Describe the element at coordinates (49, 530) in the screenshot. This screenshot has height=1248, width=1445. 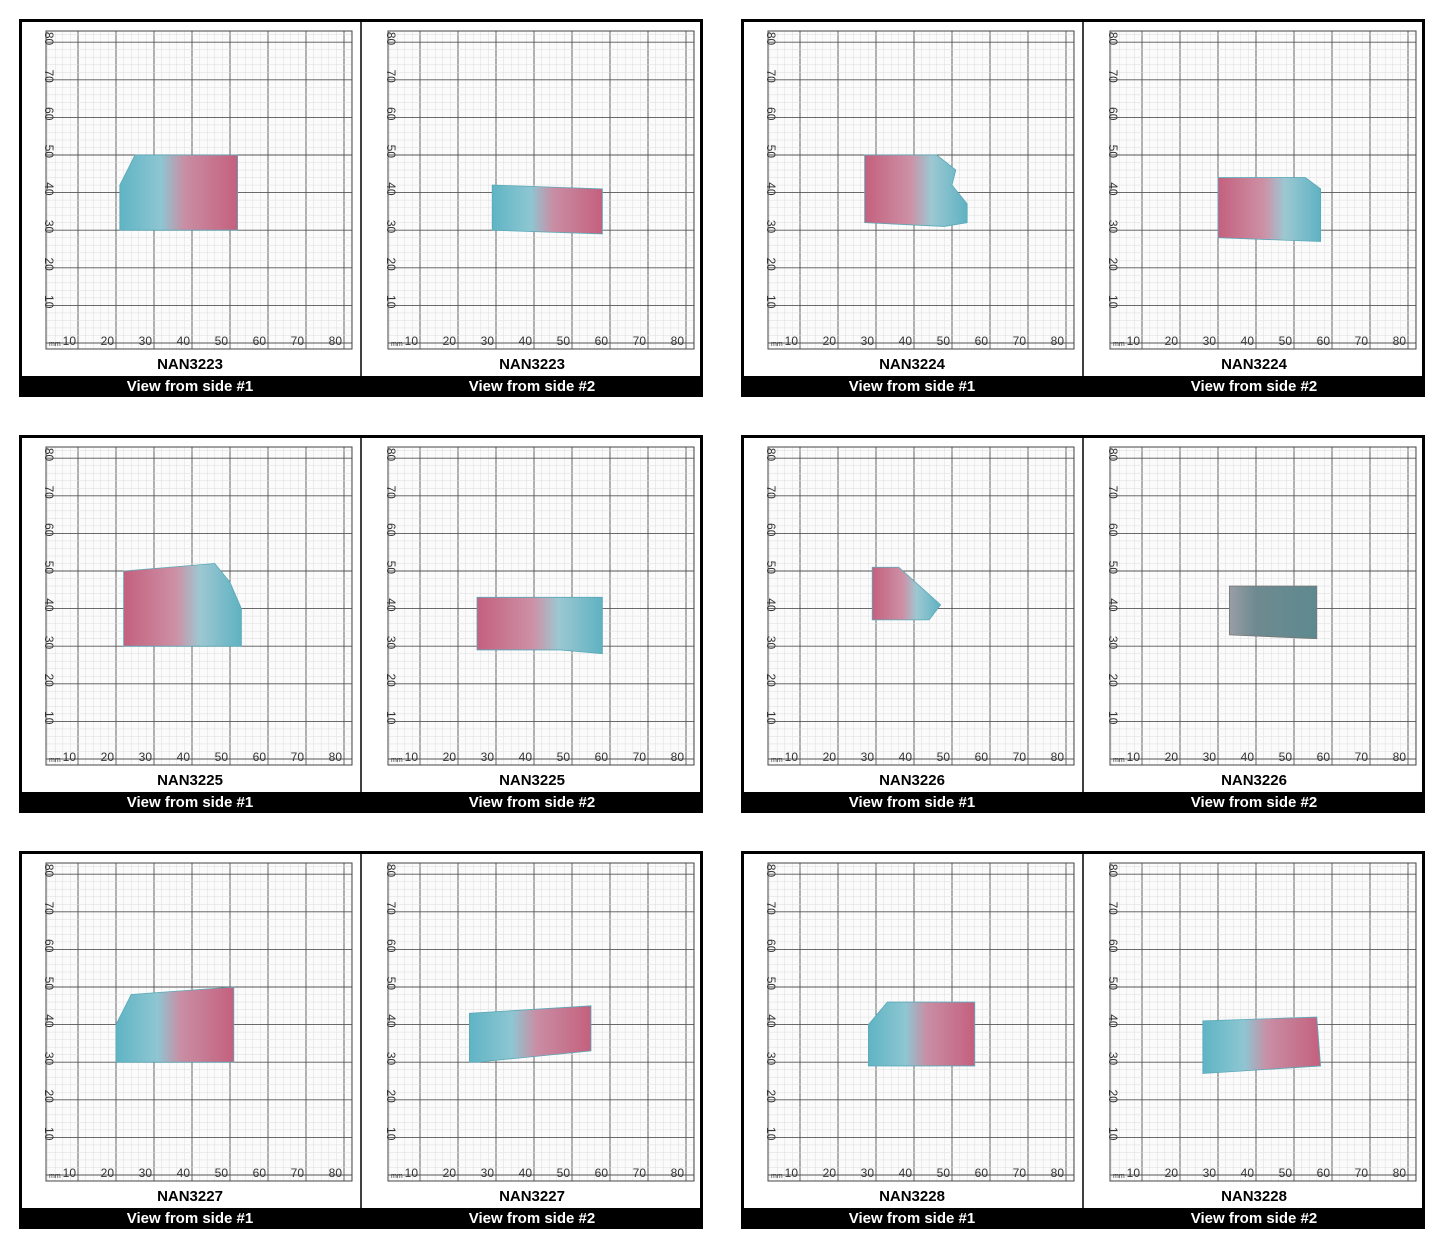
I see `y-scale-label: 60` at that location.